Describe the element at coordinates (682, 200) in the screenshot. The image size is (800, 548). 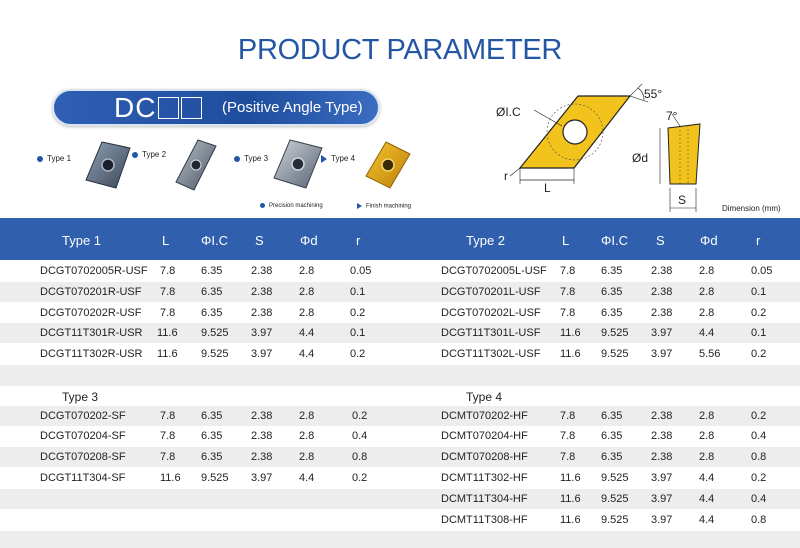
I see `S-label: S` at that location.